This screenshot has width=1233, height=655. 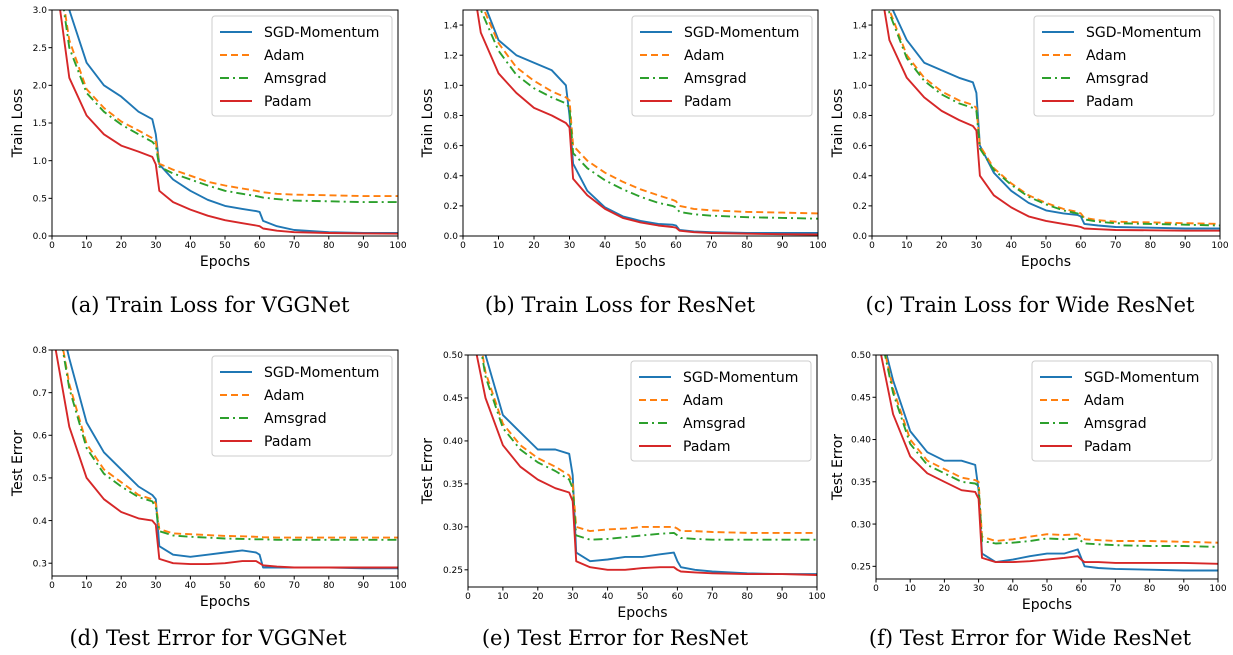 What do you see at coordinates (838, 124) in the screenshot?
I see `y-axis-label: Train Loss` at bounding box center [838, 124].